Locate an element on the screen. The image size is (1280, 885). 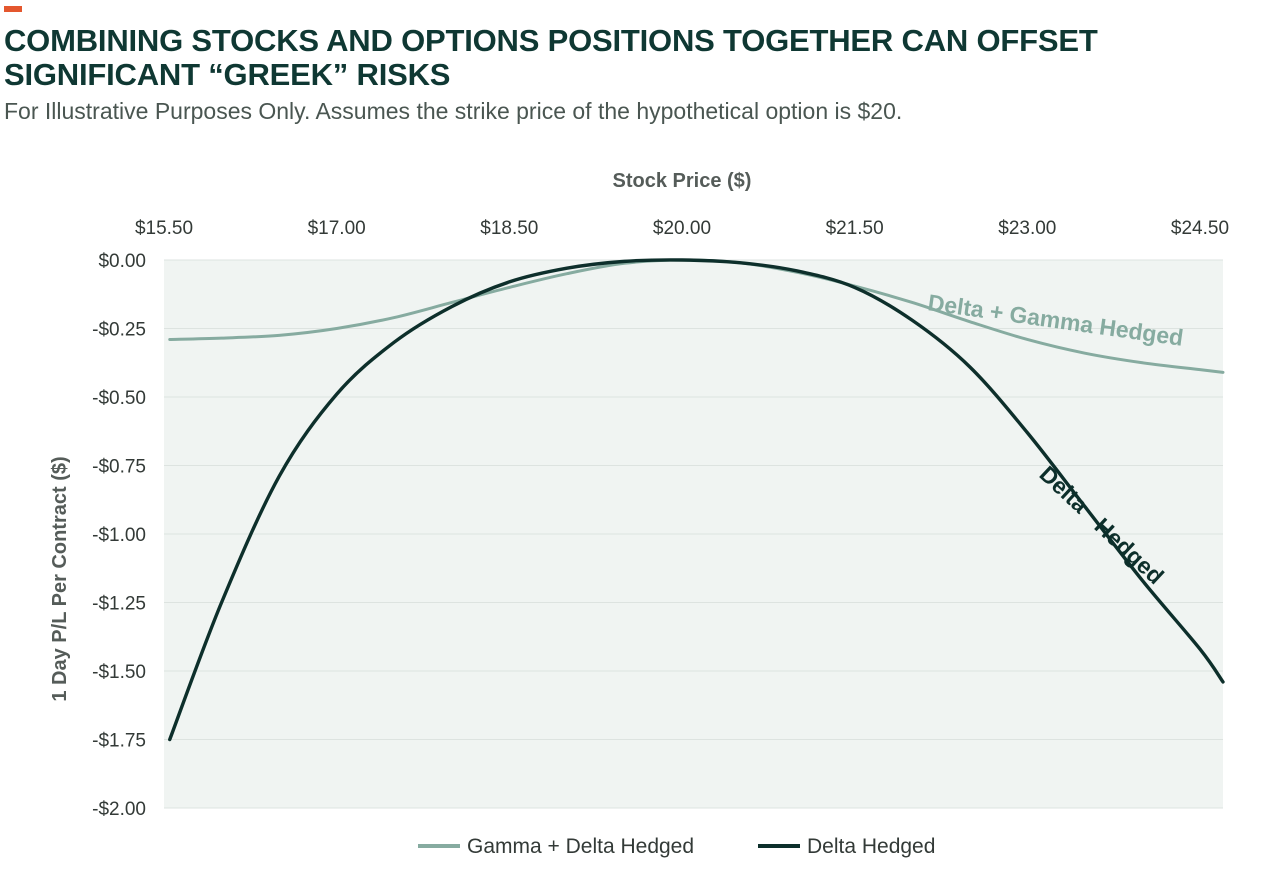
y-tick-label: -$0.50 is located at coordinates (119, 398).